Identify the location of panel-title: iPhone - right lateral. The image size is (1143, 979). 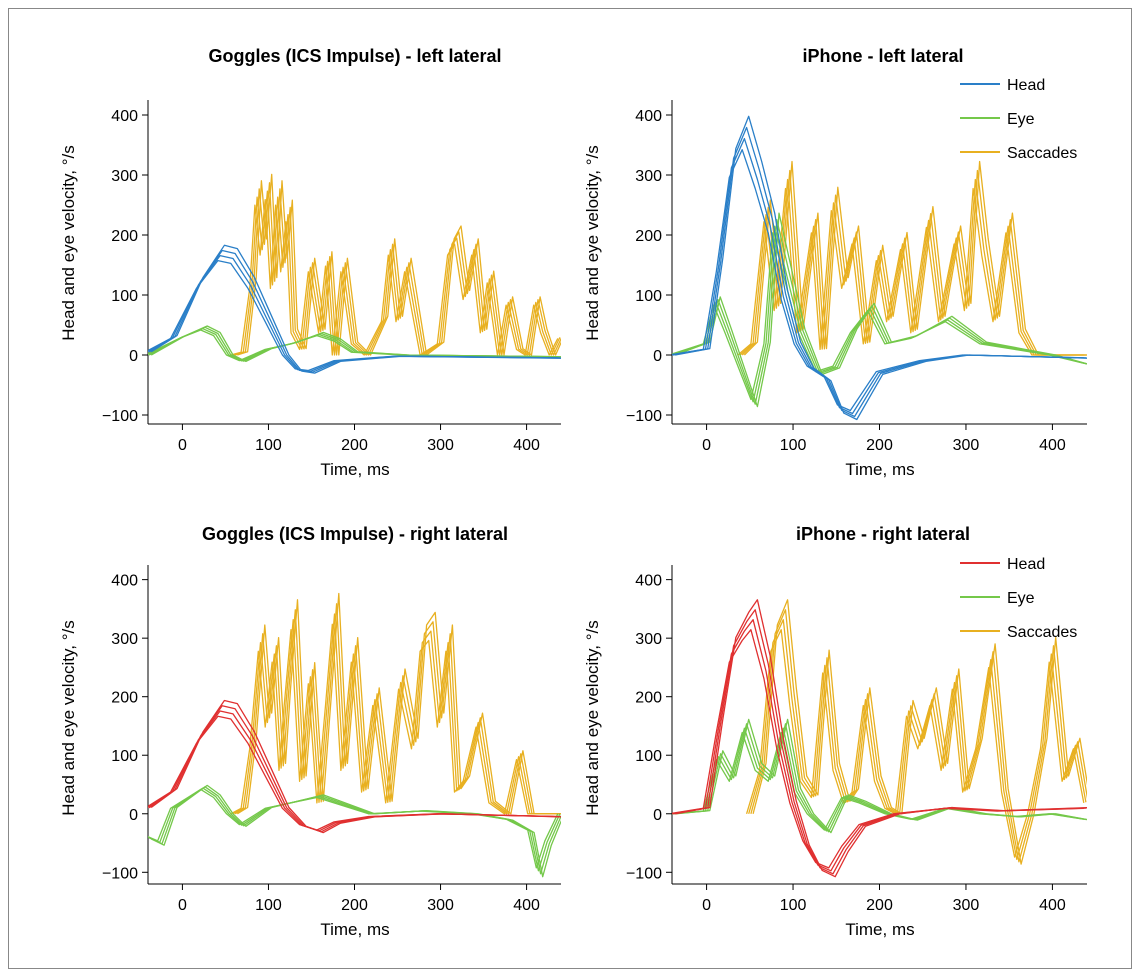
(883, 534).